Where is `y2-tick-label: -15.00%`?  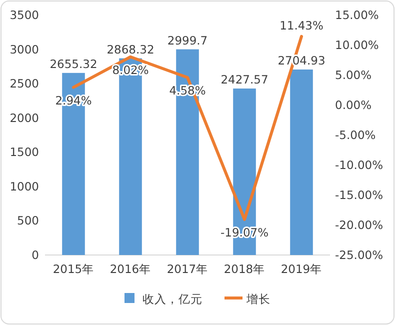
y2-tick-label: -15.00% is located at coordinates (359, 195).